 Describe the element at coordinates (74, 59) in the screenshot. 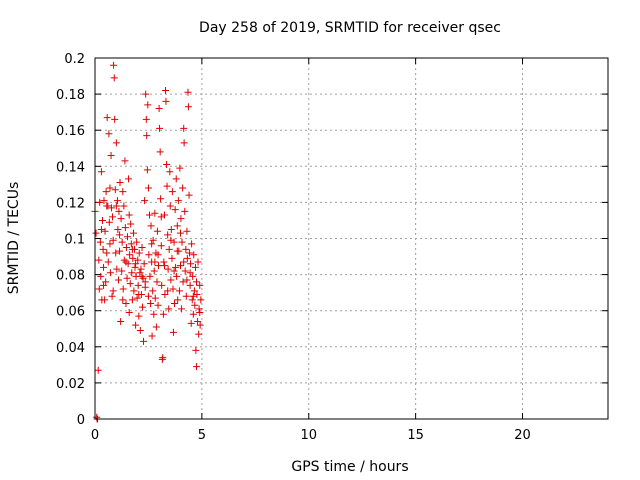

I see `y-tick-label: 0.2` at that location.